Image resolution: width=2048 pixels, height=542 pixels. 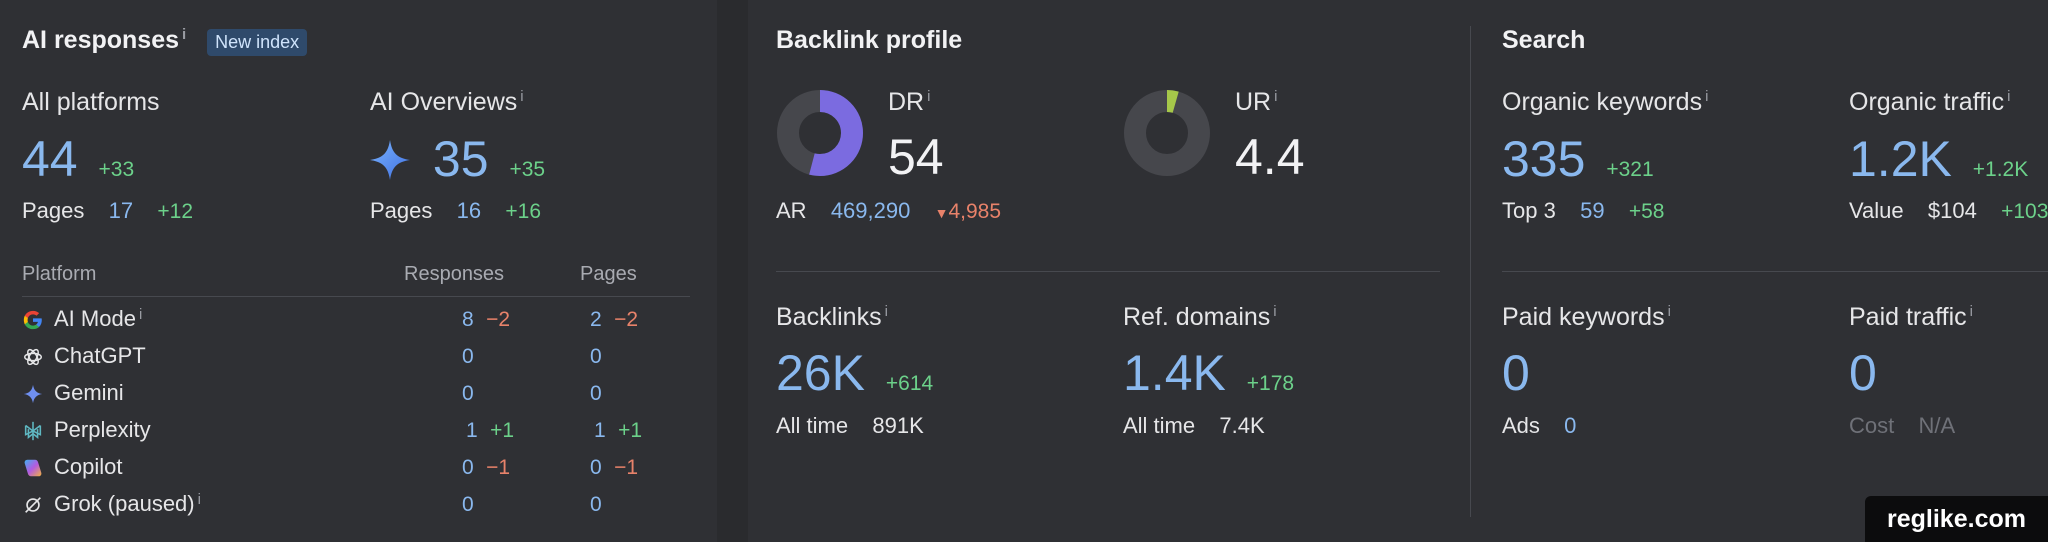 What do you see at coordinates (468, 319) in the screenshot?
I see `responses-value: 8` at bounding box center [468, 319].